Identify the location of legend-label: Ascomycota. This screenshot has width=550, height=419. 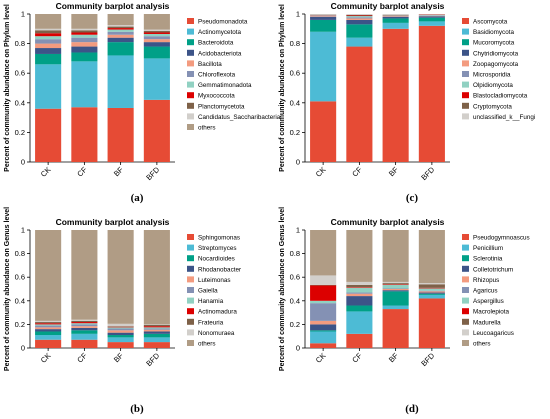
(490, 22).